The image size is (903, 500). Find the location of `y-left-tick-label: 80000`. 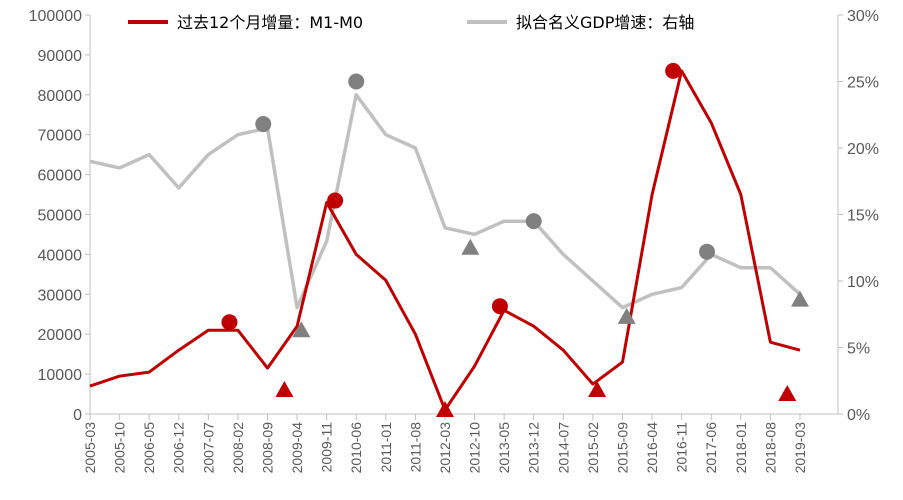

y-left-tick-label: 80000 is located at coordinates (60, 96).